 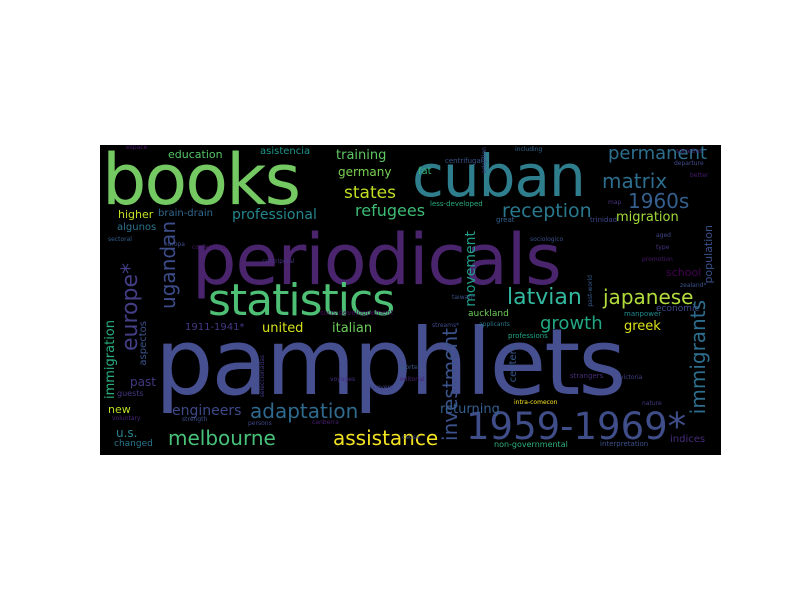 I want to click on word-engineers: engineers, so click(x=207, y=411).